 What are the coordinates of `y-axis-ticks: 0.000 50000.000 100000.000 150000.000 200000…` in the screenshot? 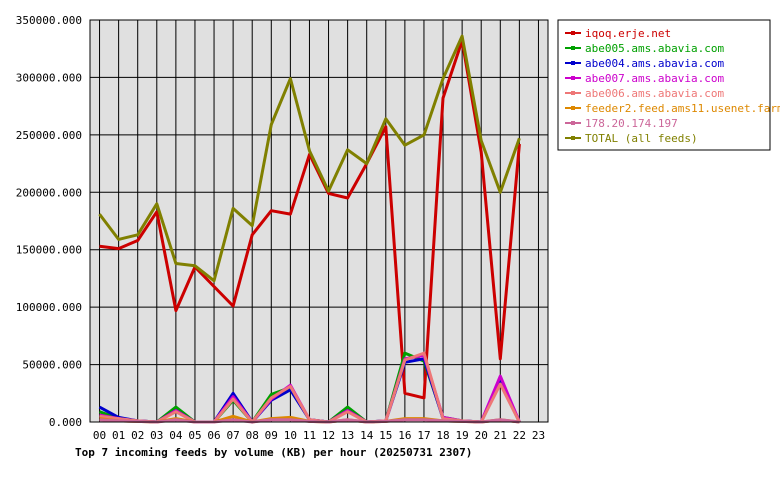 It's located at (49, 221).